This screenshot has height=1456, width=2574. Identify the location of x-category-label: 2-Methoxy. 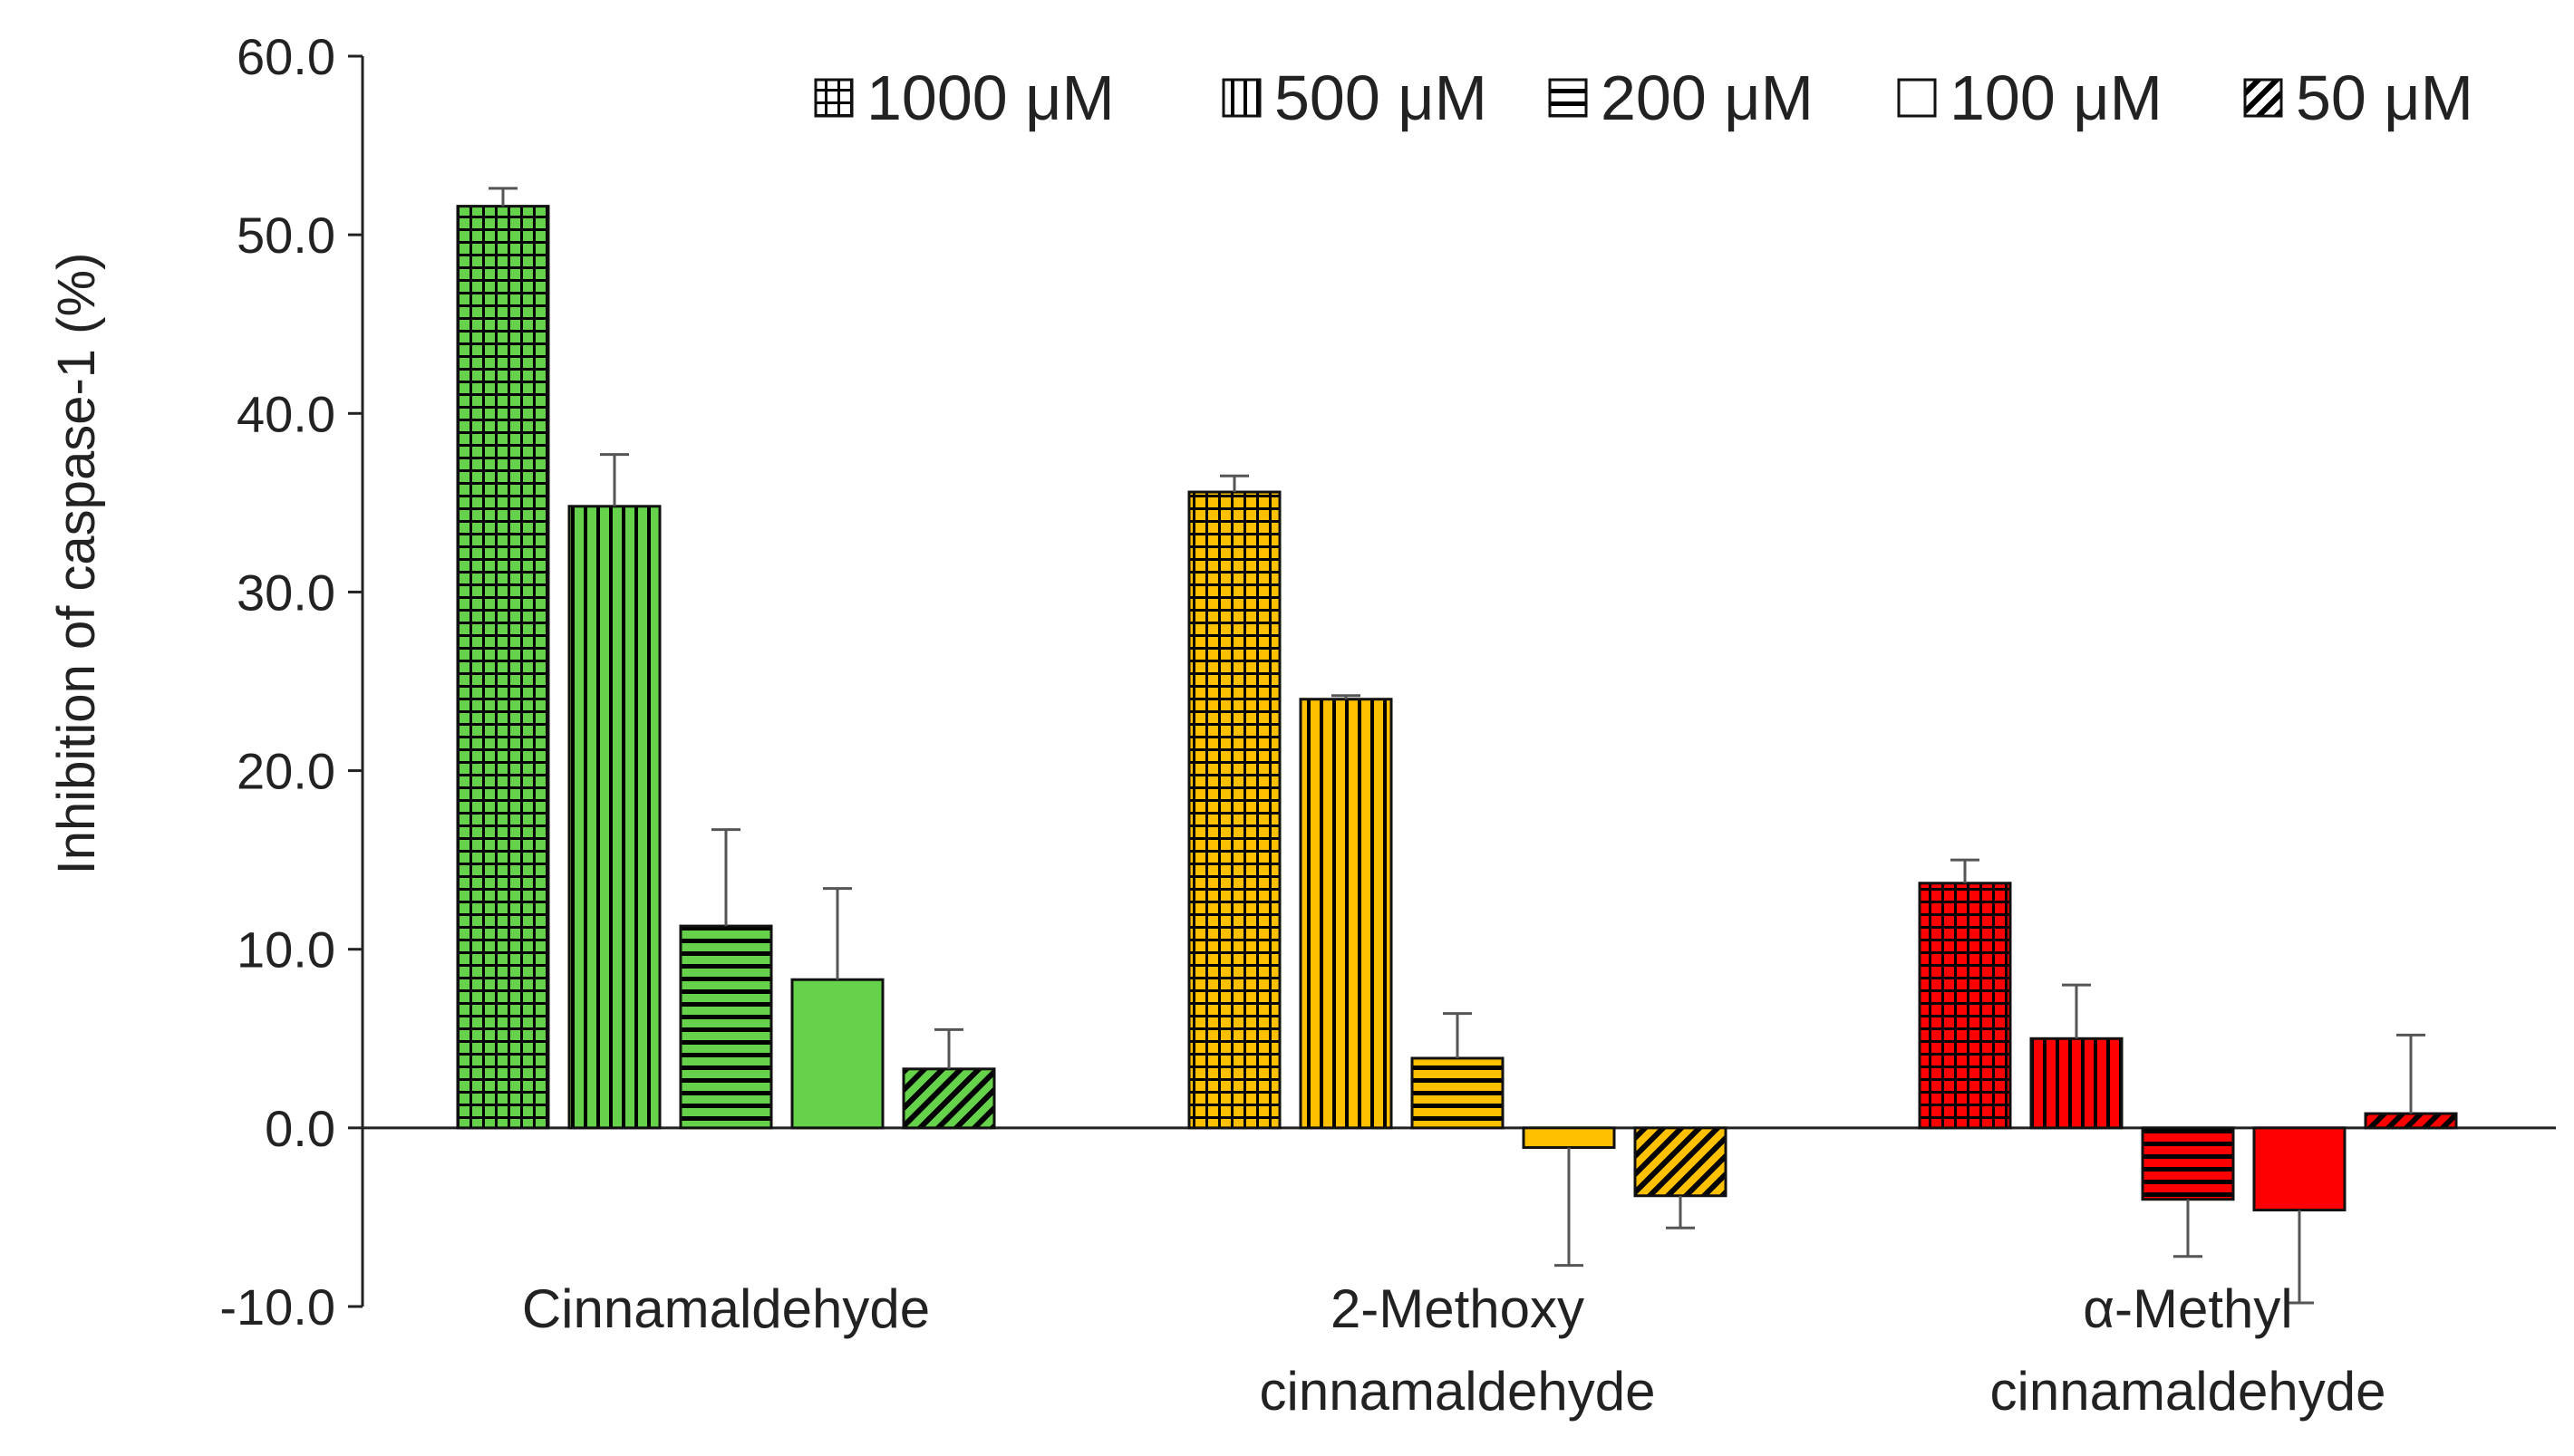
(1457, 1308).